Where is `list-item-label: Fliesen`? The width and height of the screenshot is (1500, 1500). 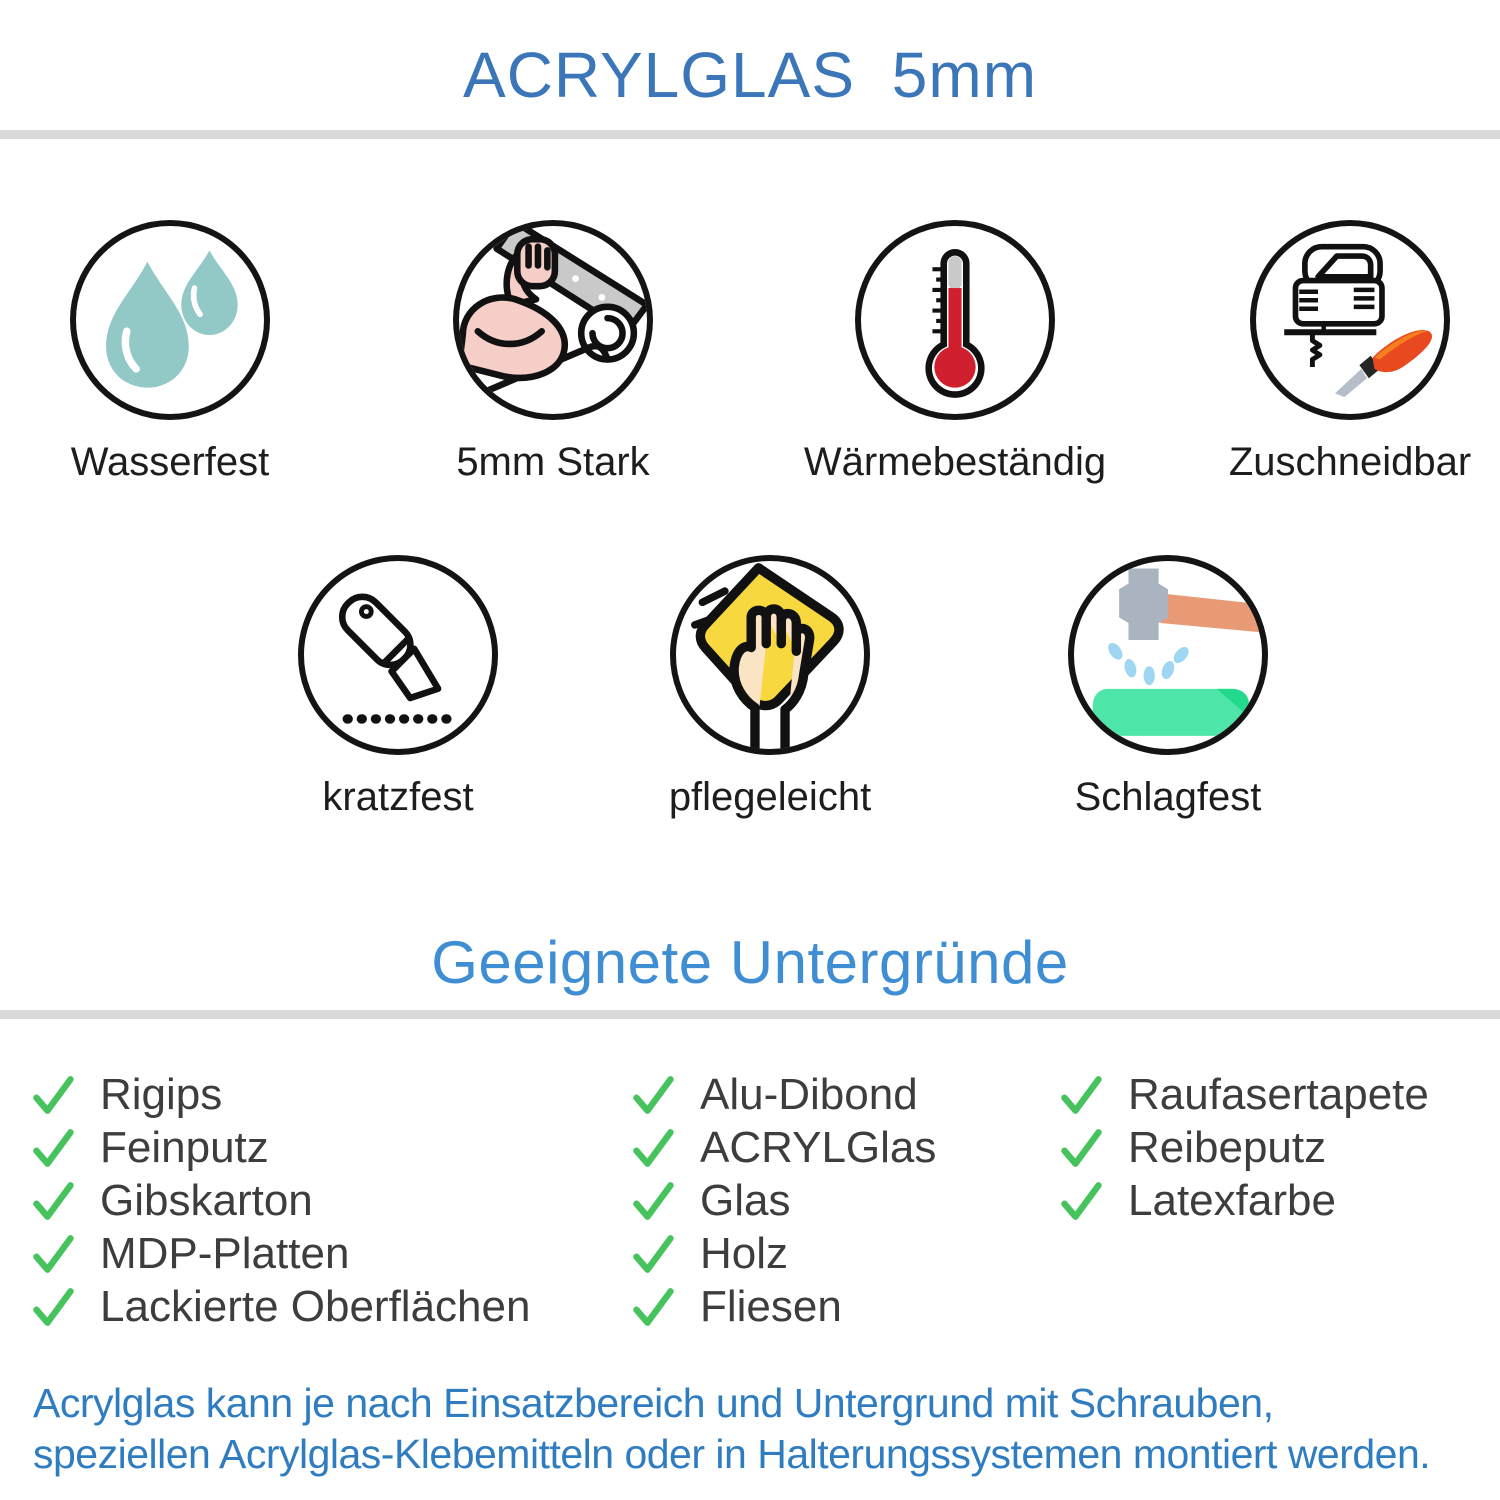 list-item-label: Fliesen is located at coordinates (771, 1306).